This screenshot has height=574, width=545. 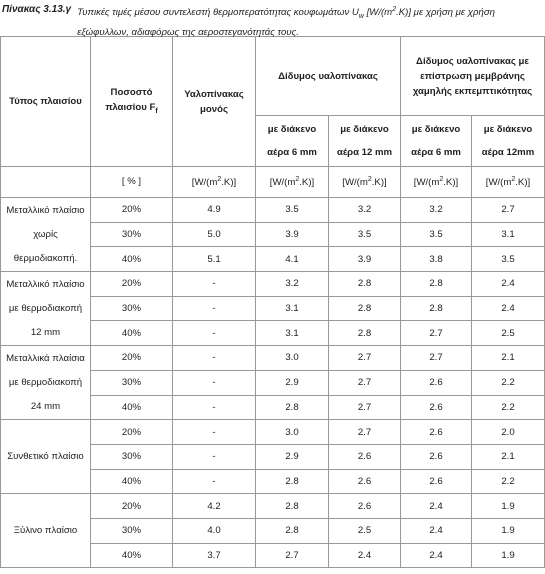 I want to click on header-cell: με διάκενο αέρα 6 mm, so click(x=292, y=141).